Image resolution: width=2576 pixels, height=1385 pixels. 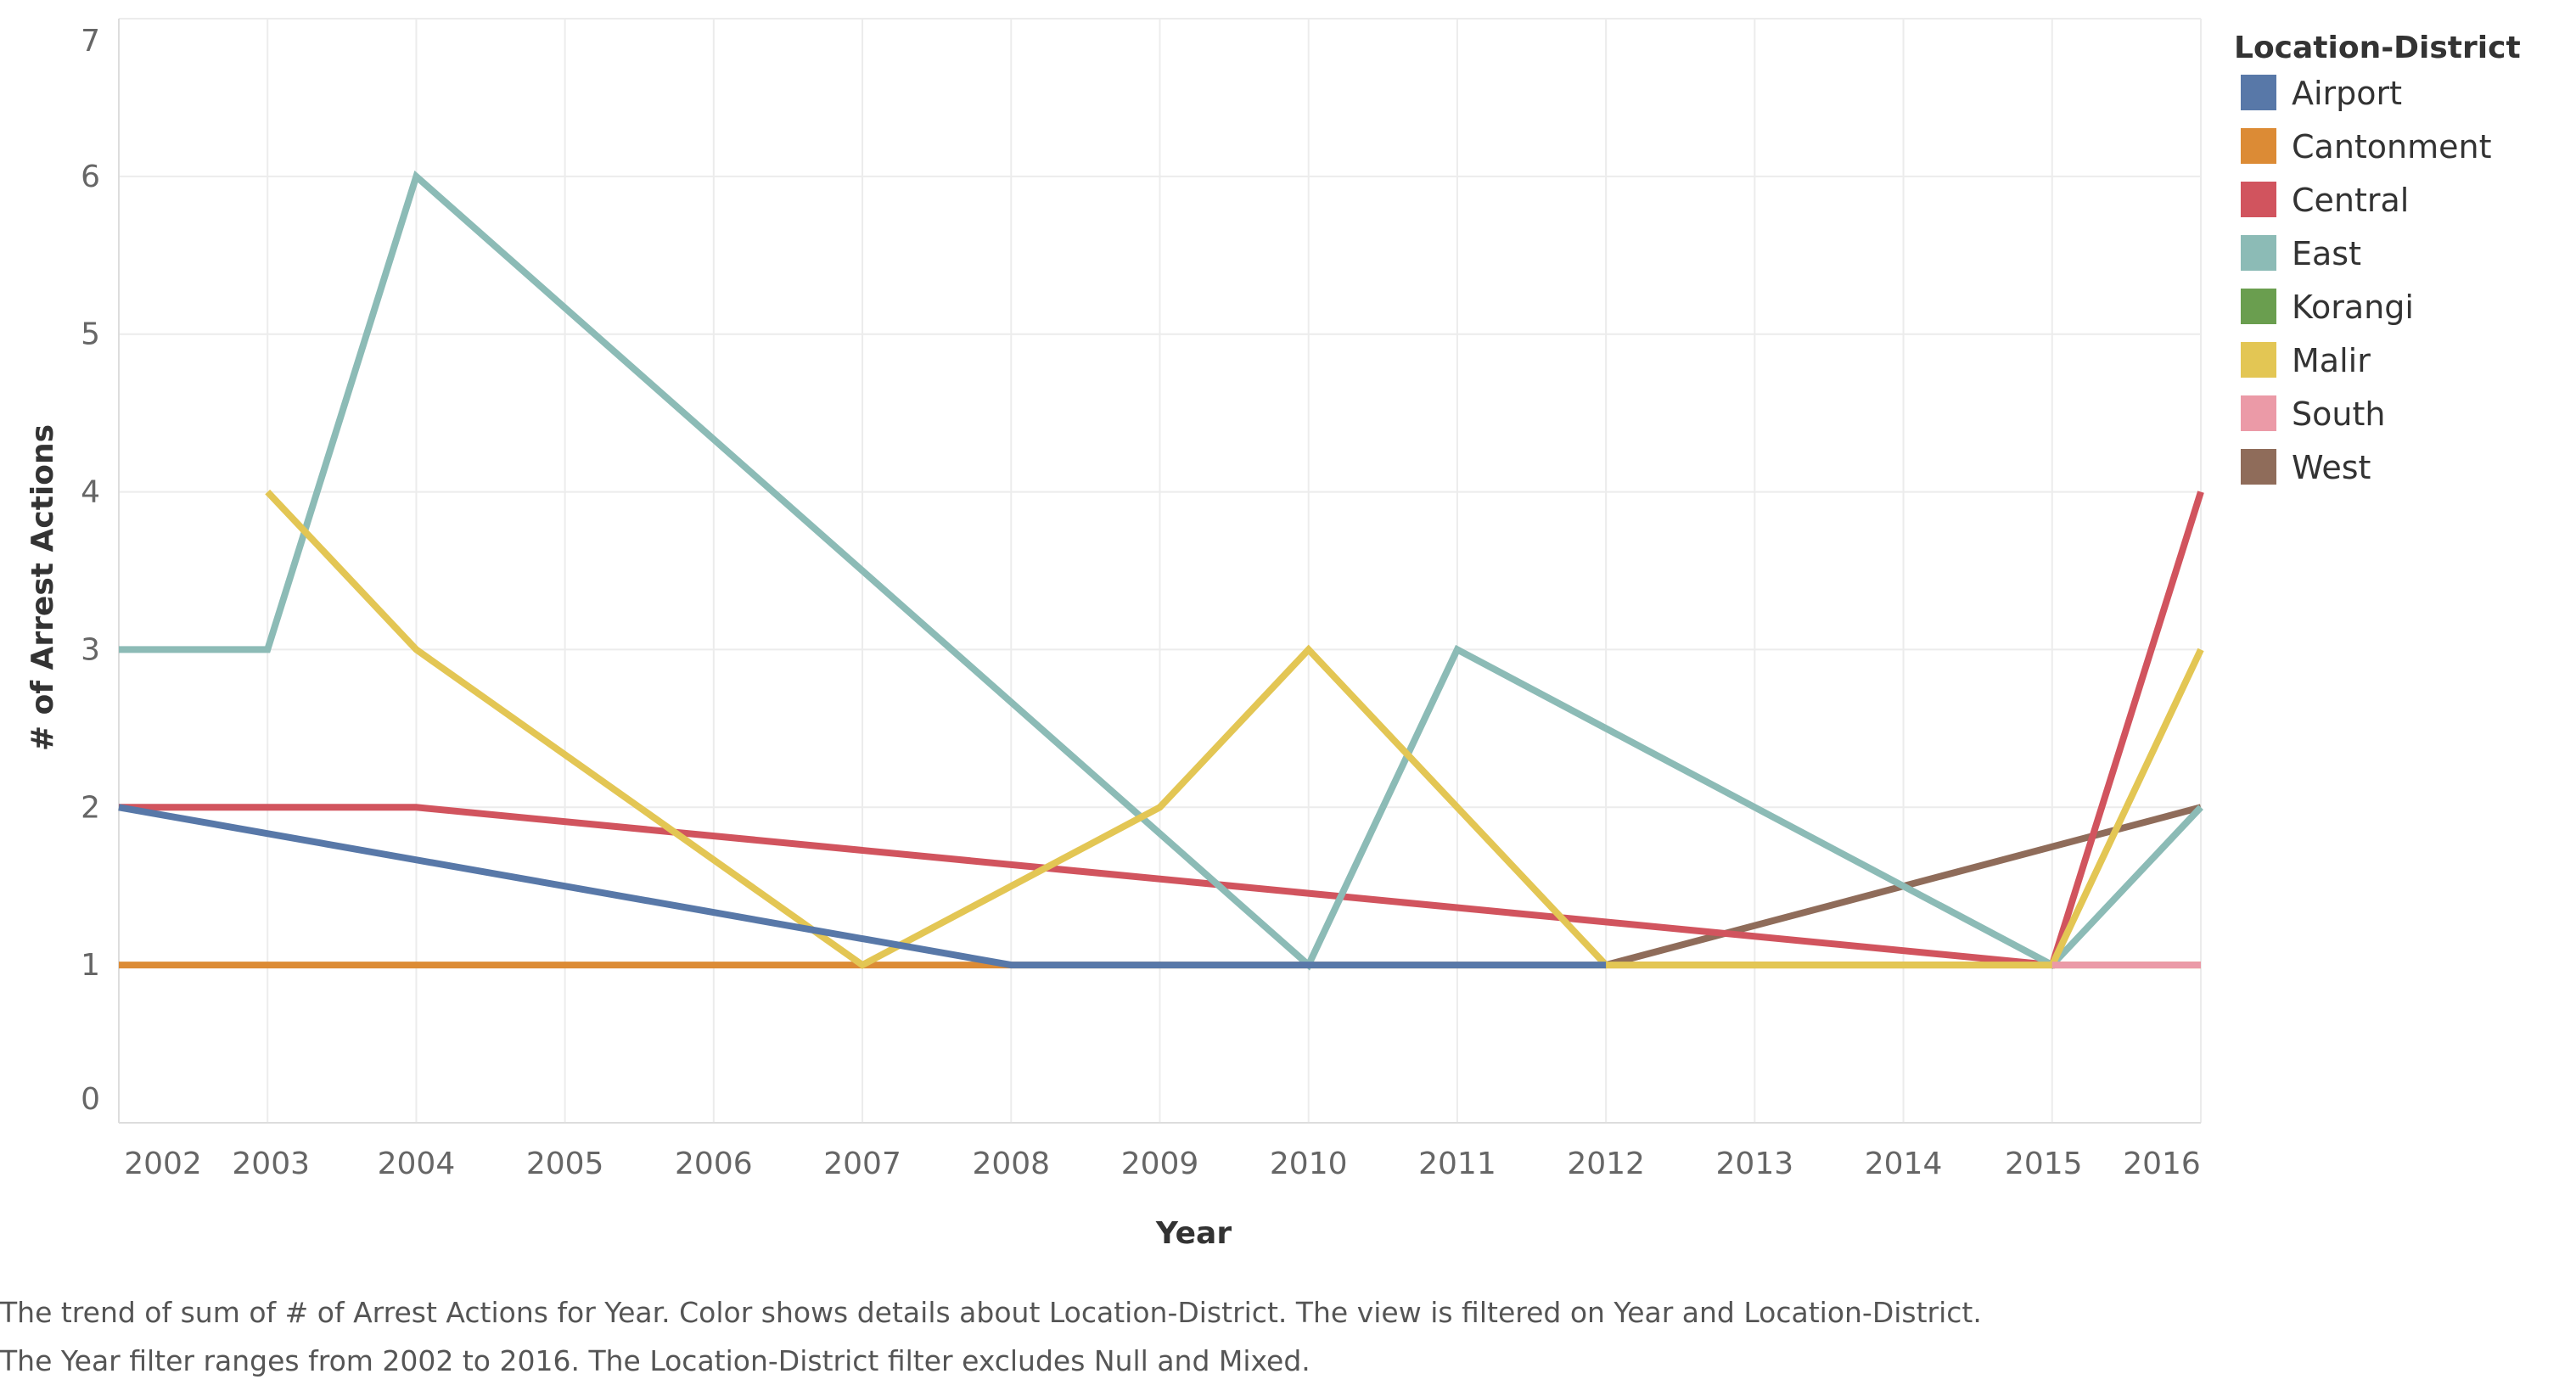 What do you see at coordinates (2326, 254) in the screenshot?
I see `legend-label-east: East` at bounding box center [2326, 254].